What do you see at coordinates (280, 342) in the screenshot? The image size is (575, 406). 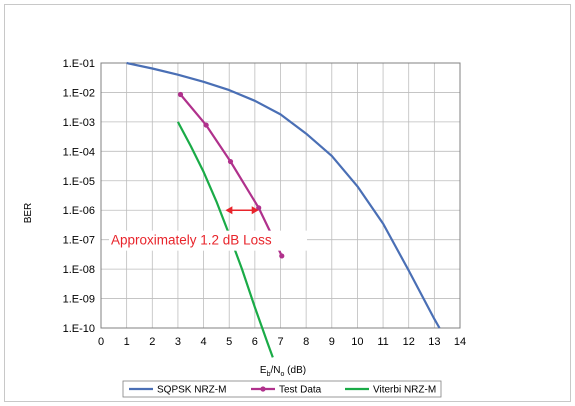 I see `x-tick-label: 7` at bounding box center [280, 342].